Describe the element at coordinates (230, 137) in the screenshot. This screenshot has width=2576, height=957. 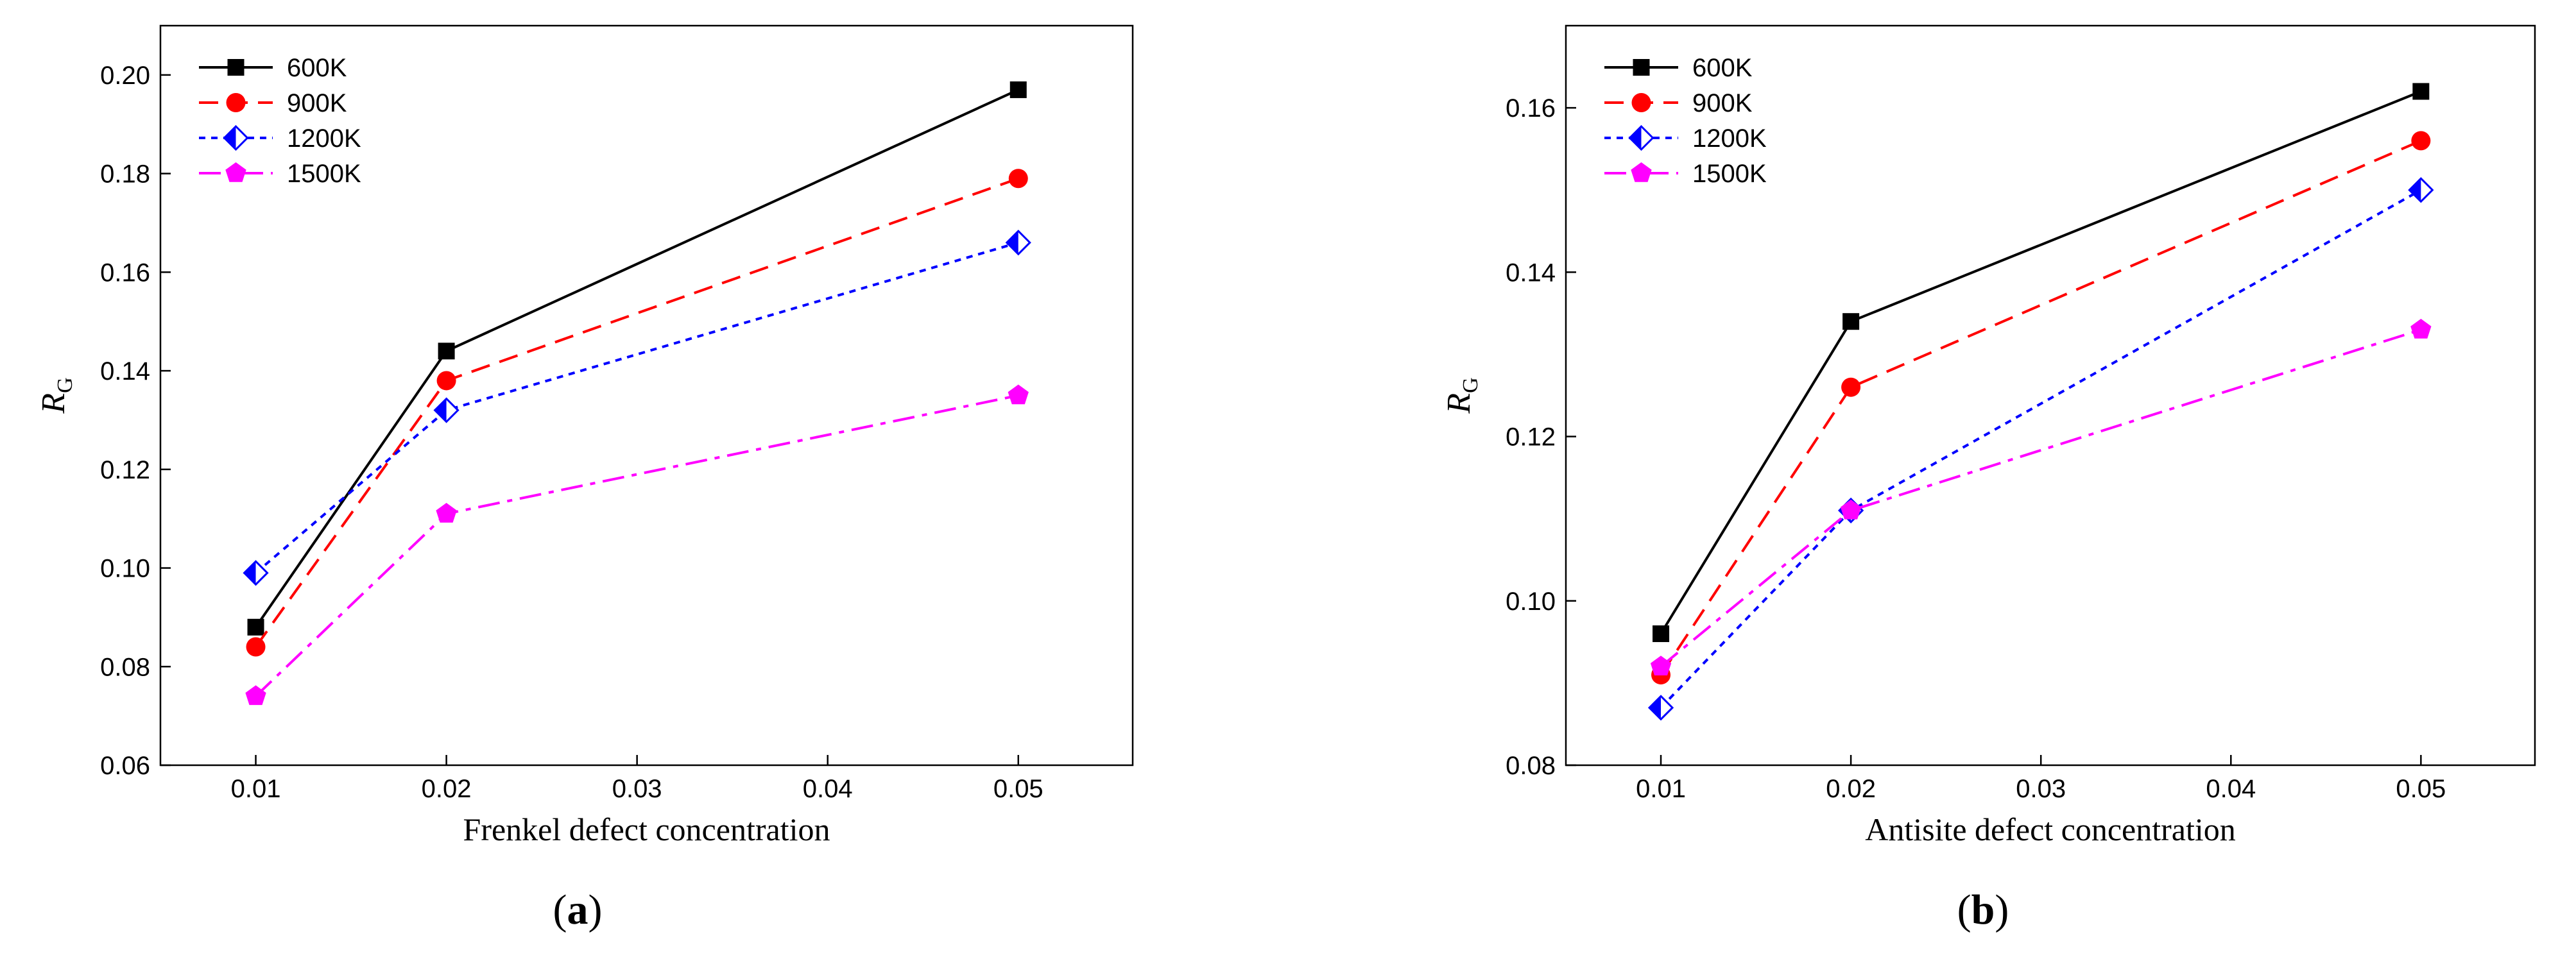
I see `legend-marker-1200K-a-fill` at that location.